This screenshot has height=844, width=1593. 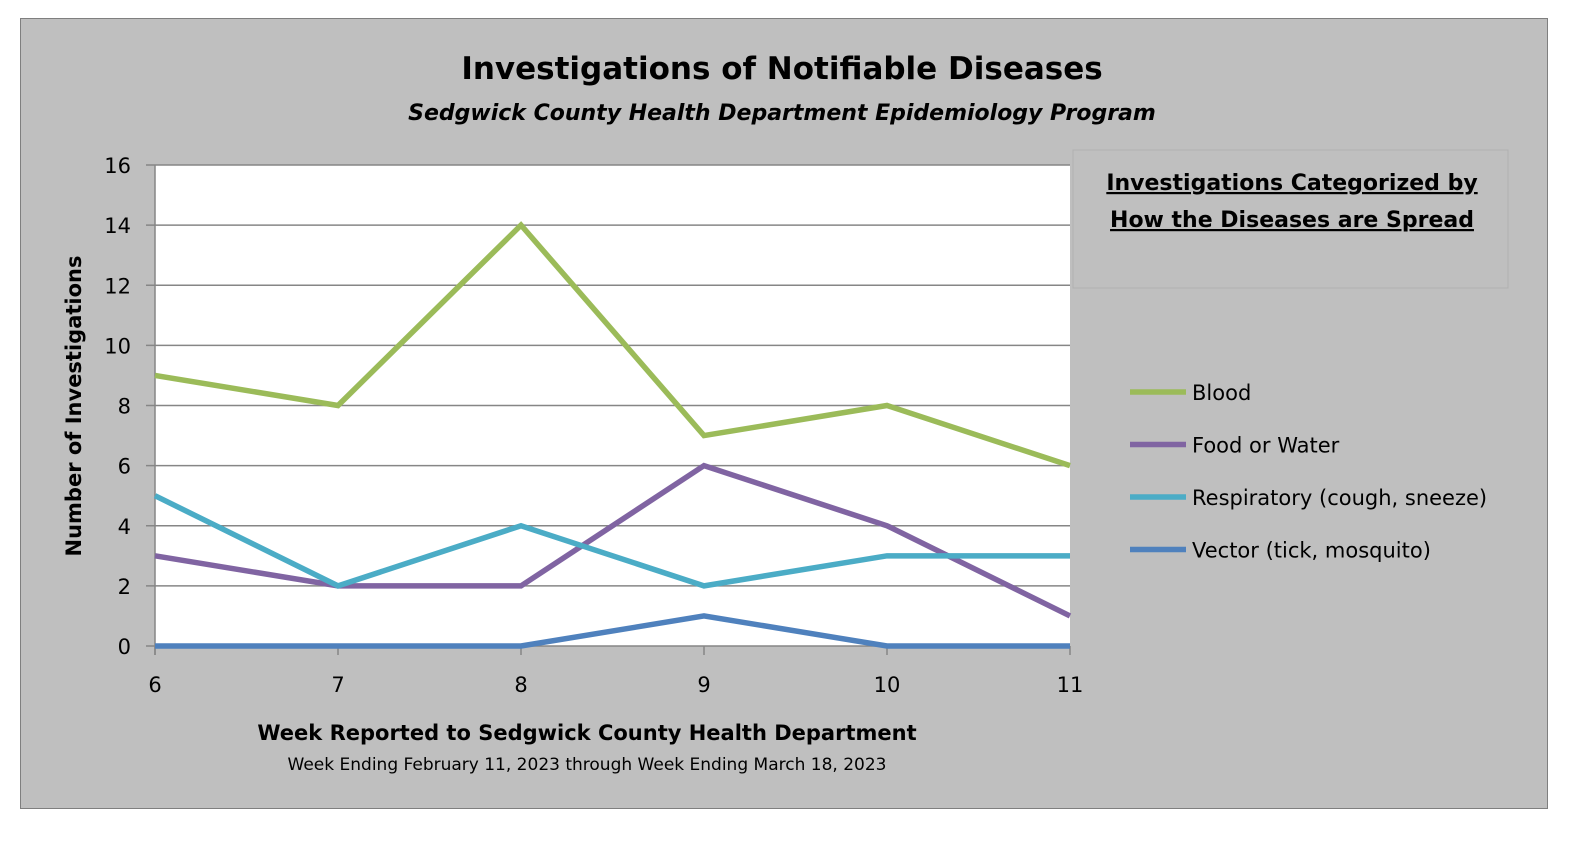 I want to click on y-tick-label: 12, so click(x=117, y=286).